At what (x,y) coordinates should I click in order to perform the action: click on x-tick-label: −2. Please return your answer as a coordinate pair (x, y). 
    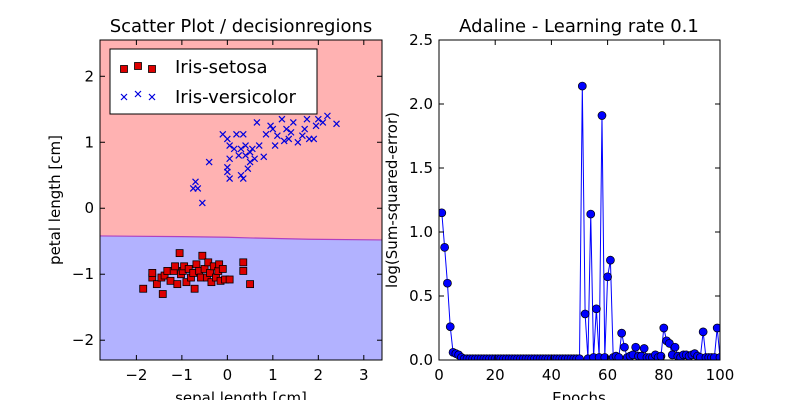
    Looking at the image, I should click on (136, 375).